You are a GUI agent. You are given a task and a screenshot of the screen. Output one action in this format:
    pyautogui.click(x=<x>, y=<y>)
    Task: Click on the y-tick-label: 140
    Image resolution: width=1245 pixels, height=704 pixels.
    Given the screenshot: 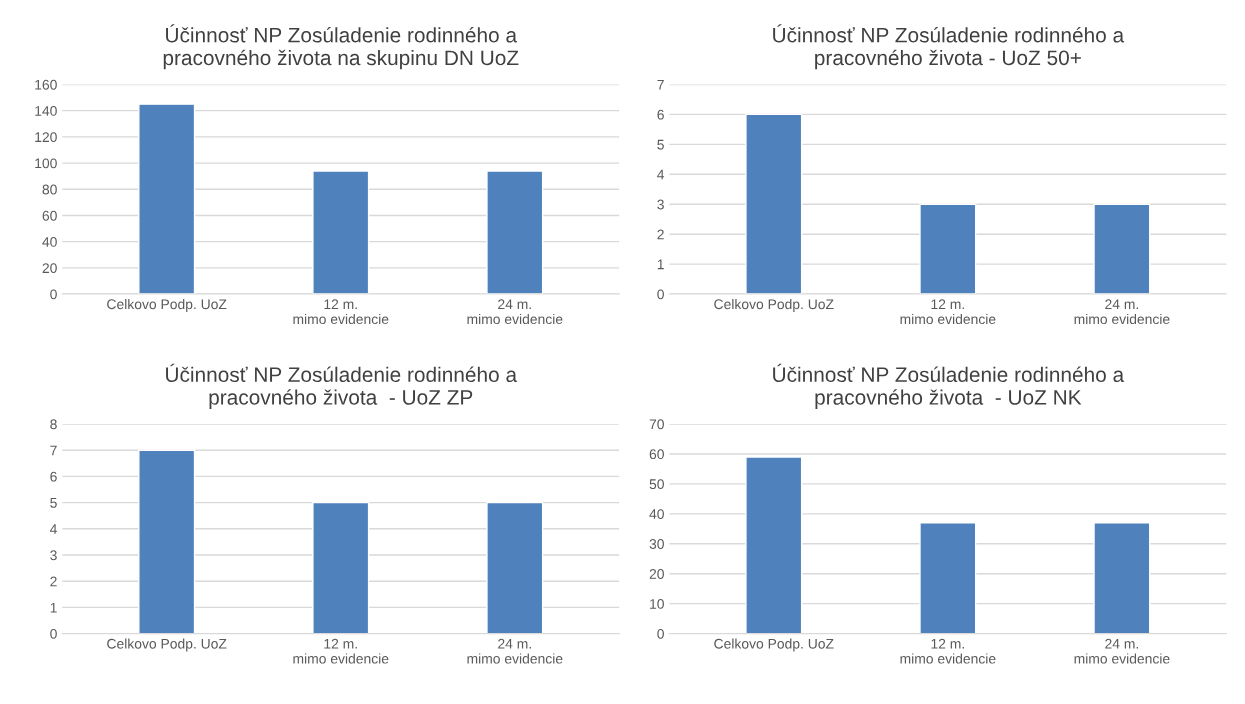 What is the action you would take?
    pyautogui.click(x=46, y=111)
    